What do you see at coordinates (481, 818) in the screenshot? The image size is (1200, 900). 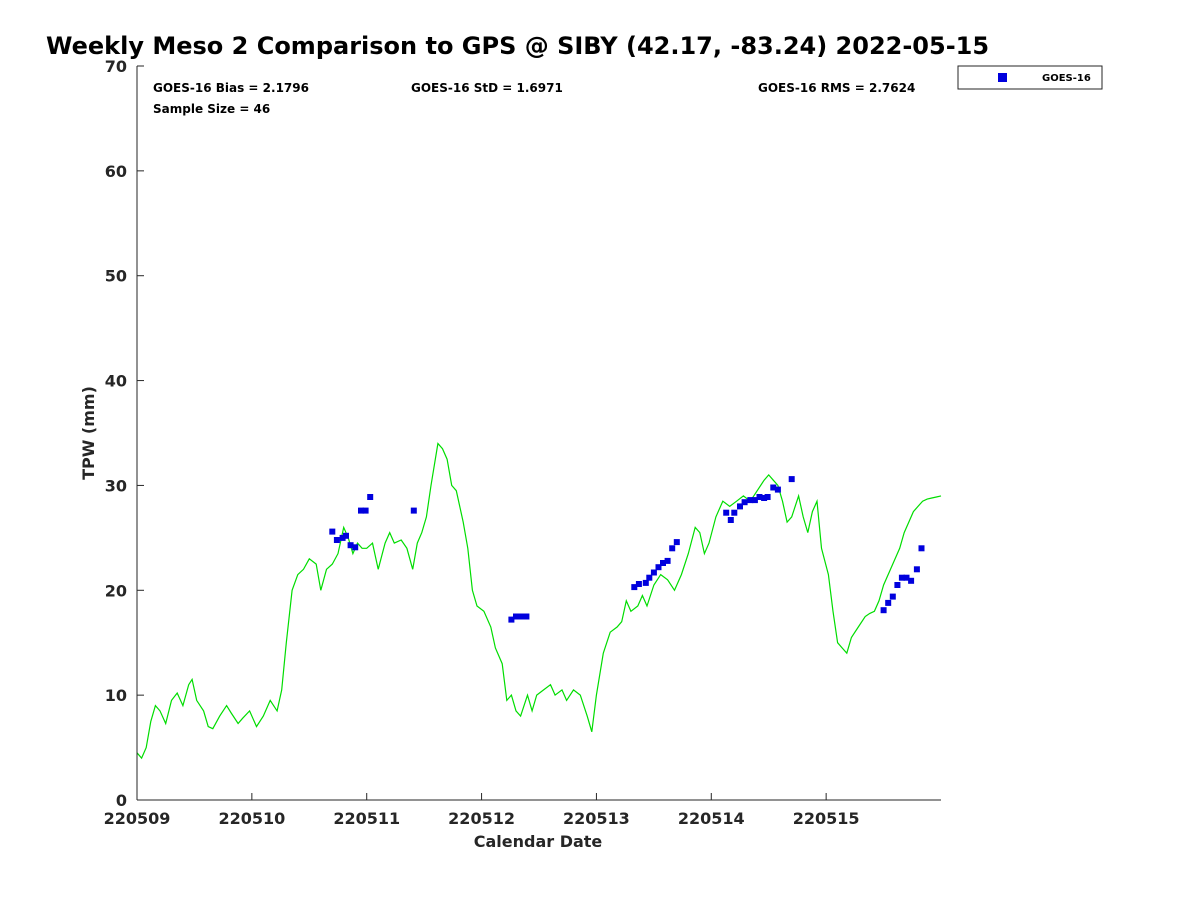 I see `x-tick-label: 220512` at bounding box center [481, 818].